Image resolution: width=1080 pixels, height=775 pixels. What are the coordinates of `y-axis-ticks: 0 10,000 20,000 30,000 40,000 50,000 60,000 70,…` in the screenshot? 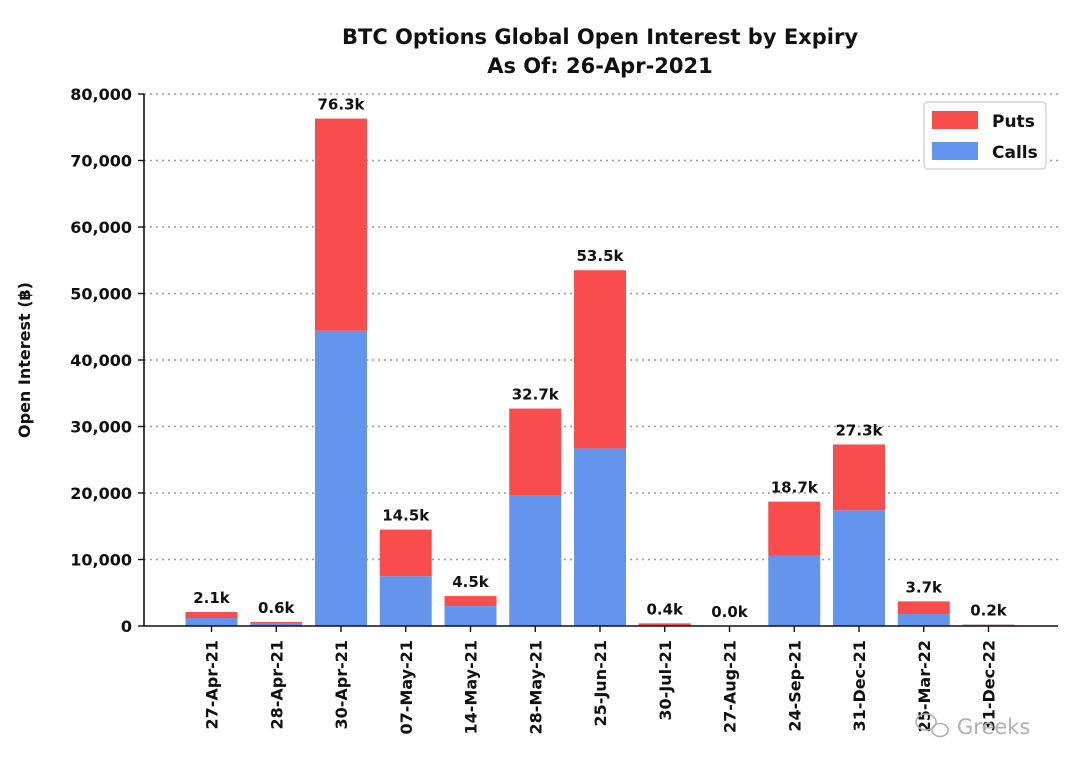 It's located at (107, 360).